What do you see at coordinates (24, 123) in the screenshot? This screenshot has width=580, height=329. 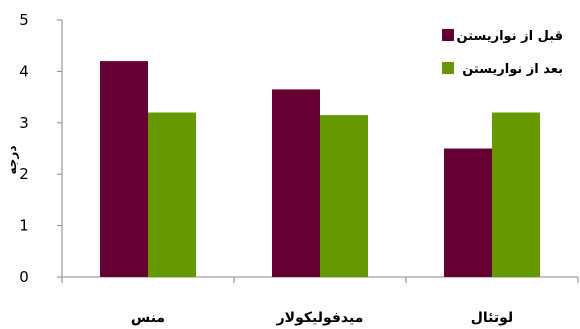 I see `y-tick-label: 3` at bounding box center [24, 123].